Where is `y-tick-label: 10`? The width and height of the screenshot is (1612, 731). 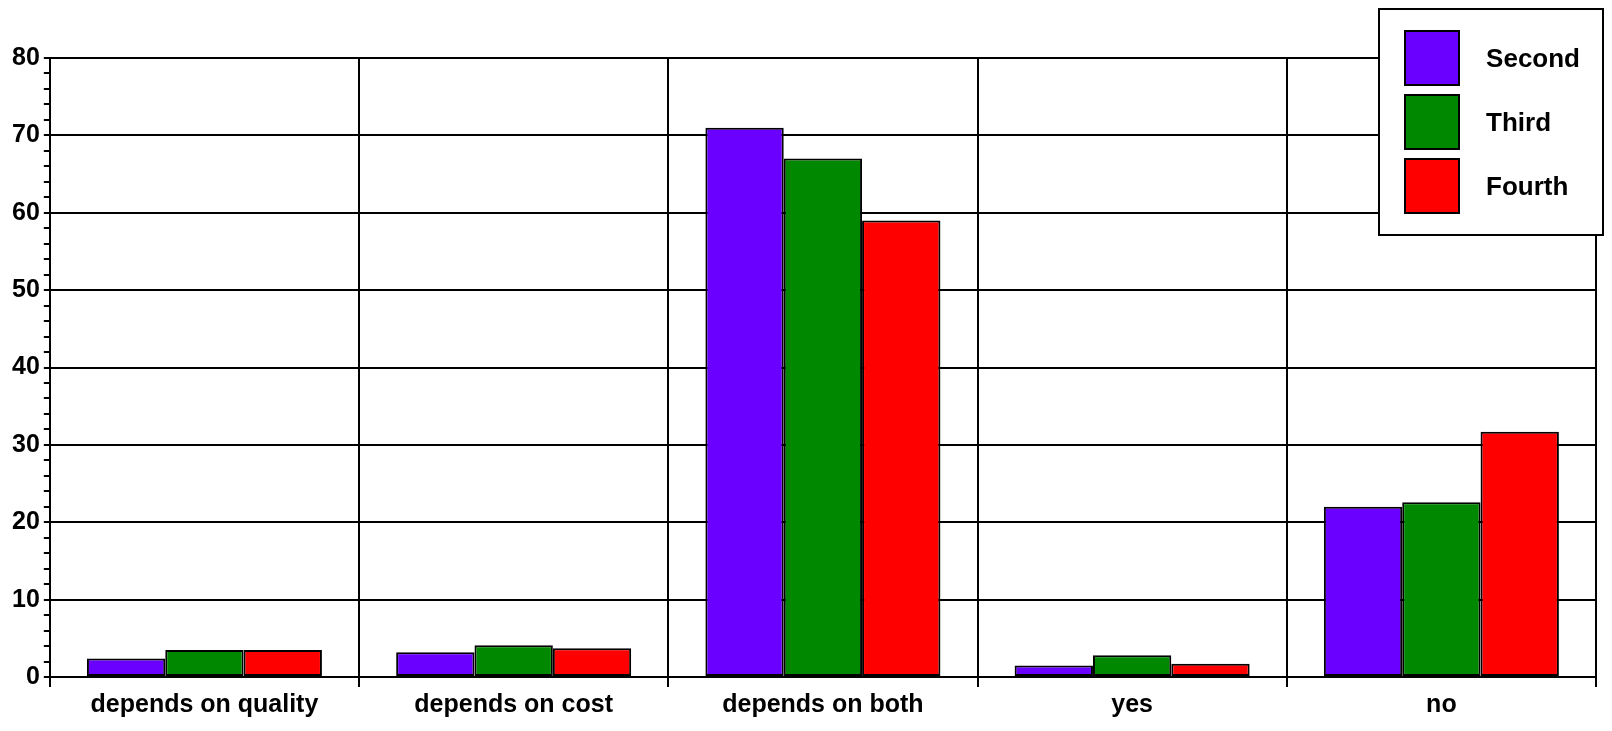 y-tick-label: 10 is located at coordinates (26, 597).